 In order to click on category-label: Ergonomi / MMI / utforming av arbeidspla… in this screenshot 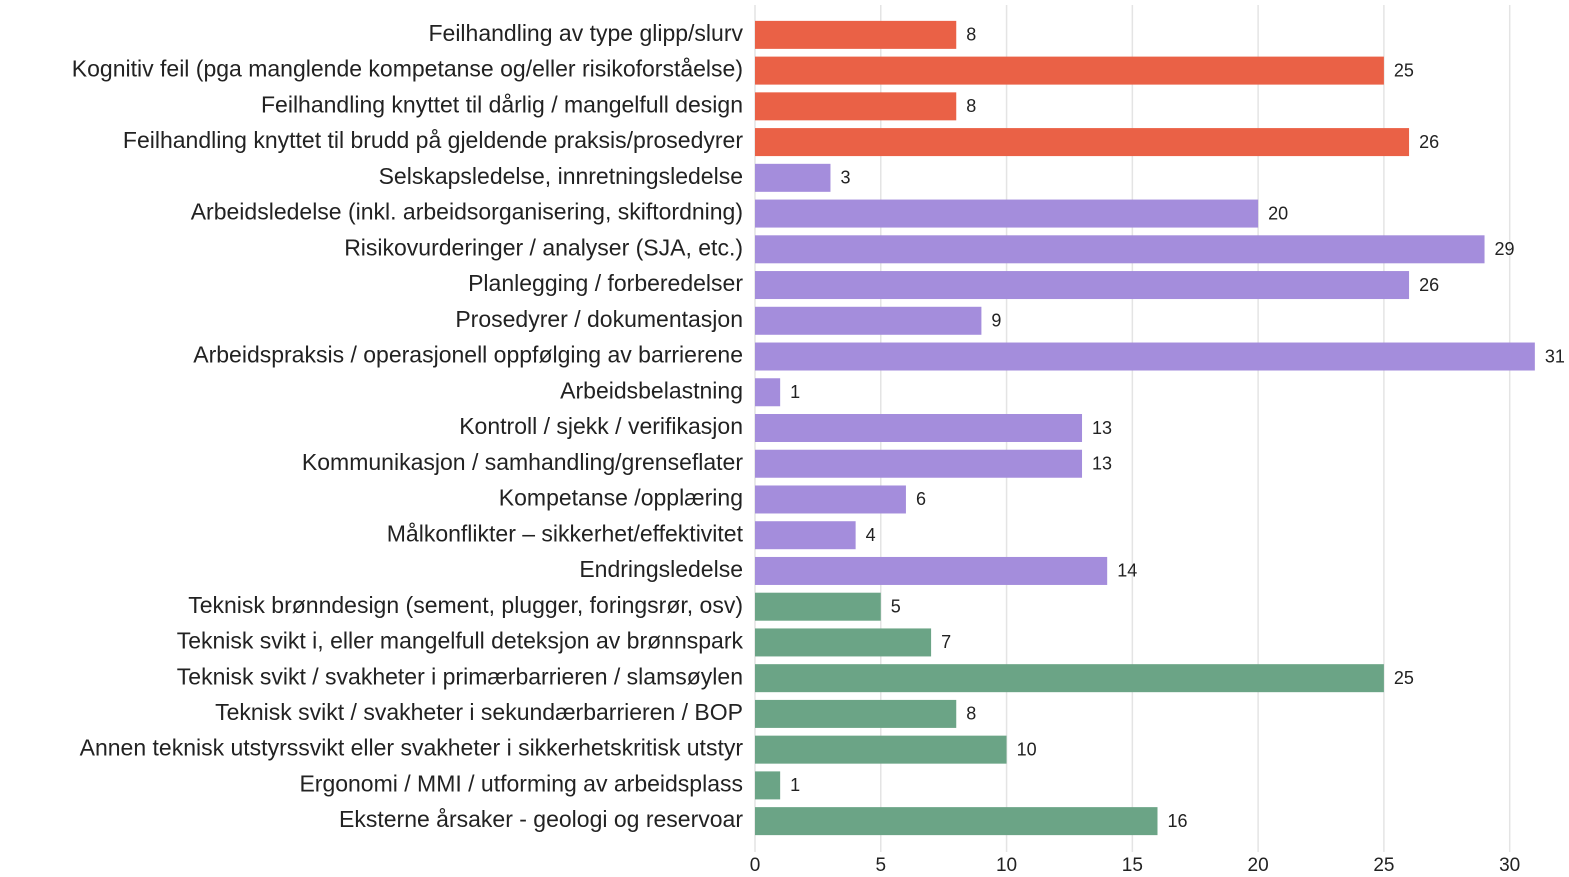, I will do `click(521, 783)`.